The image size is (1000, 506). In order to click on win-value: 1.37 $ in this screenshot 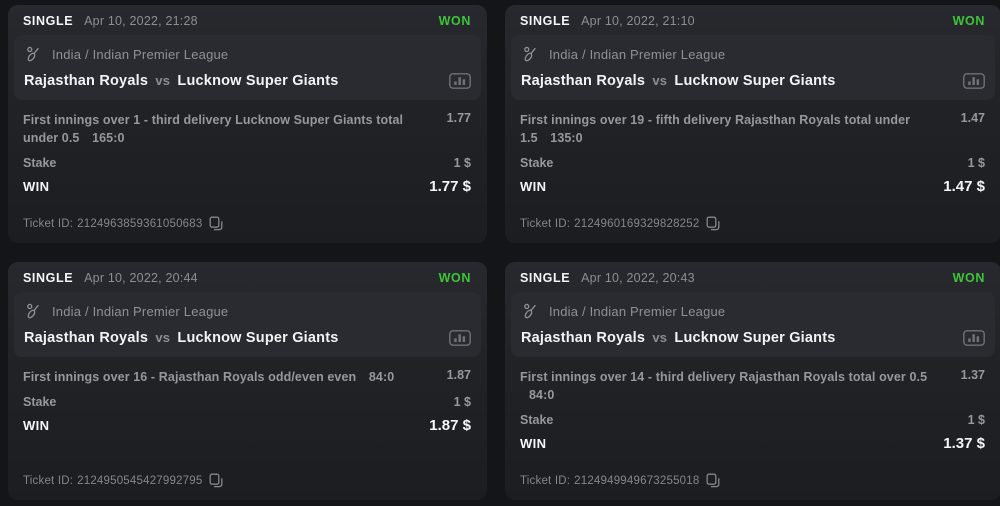, I will do `click(964, 444)`.